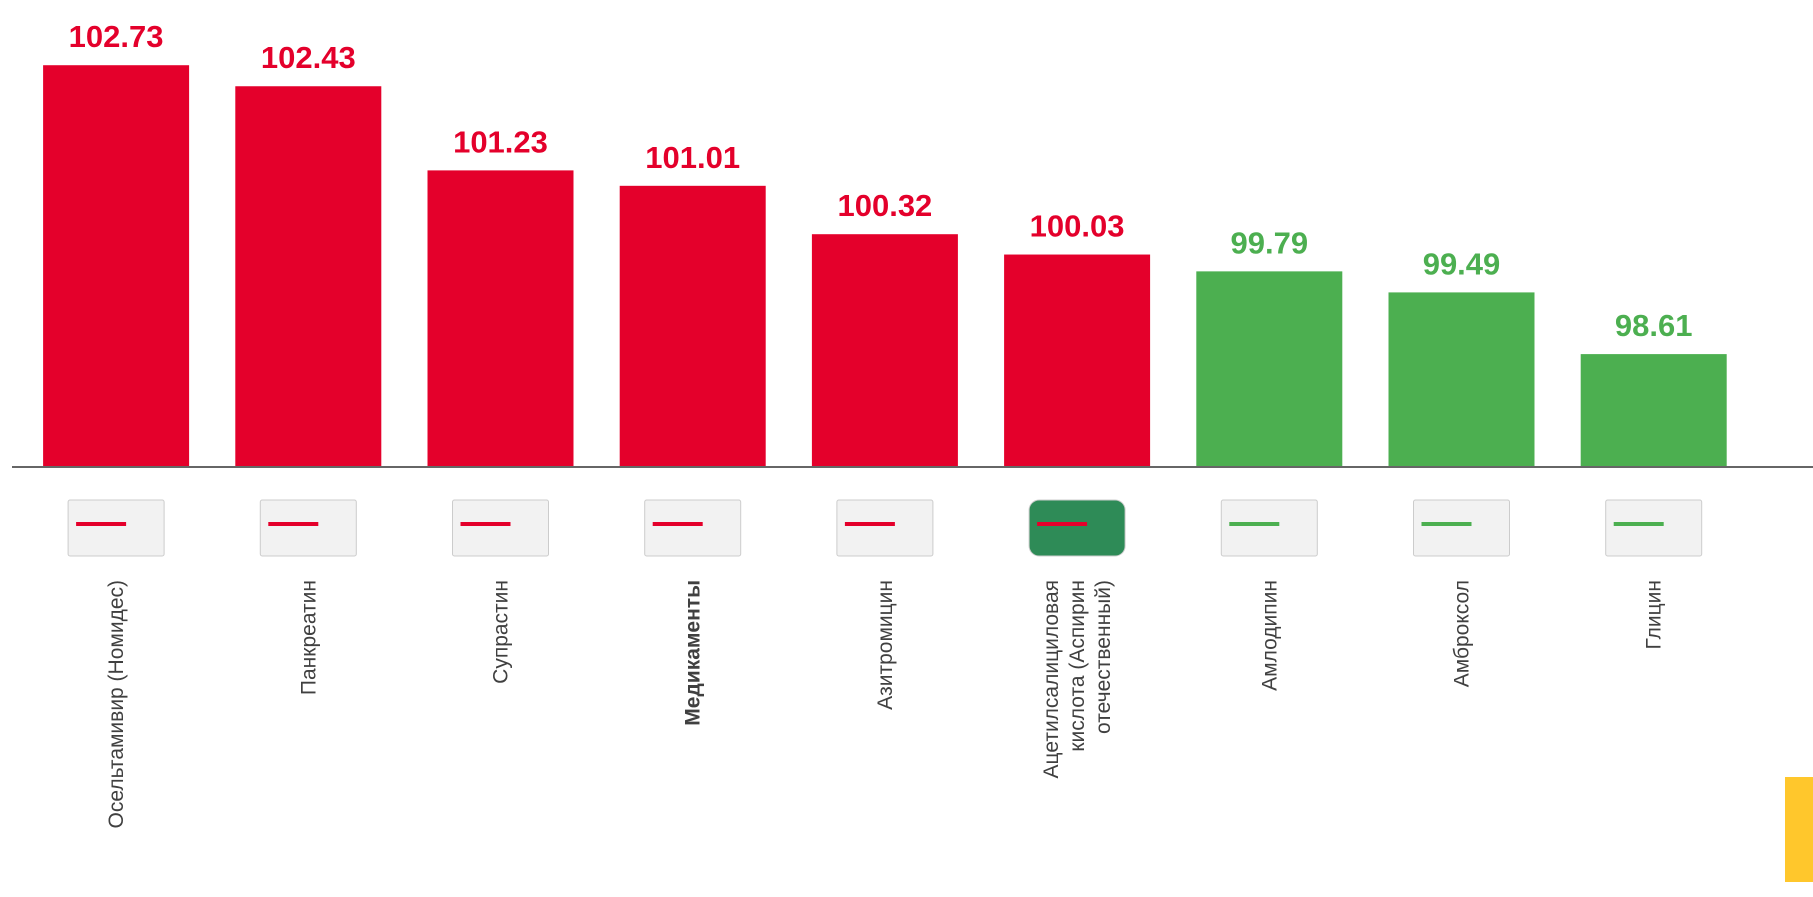  Describe the element at coordinates (1654, 615) in the screenshot. I see `x-tick-label: Глицин` at that location.